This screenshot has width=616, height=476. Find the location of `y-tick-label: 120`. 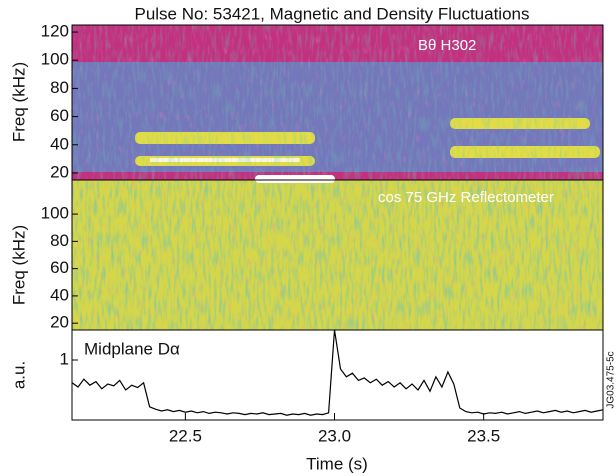

y-tick-label: 120 is located at coordinates (55, 31).